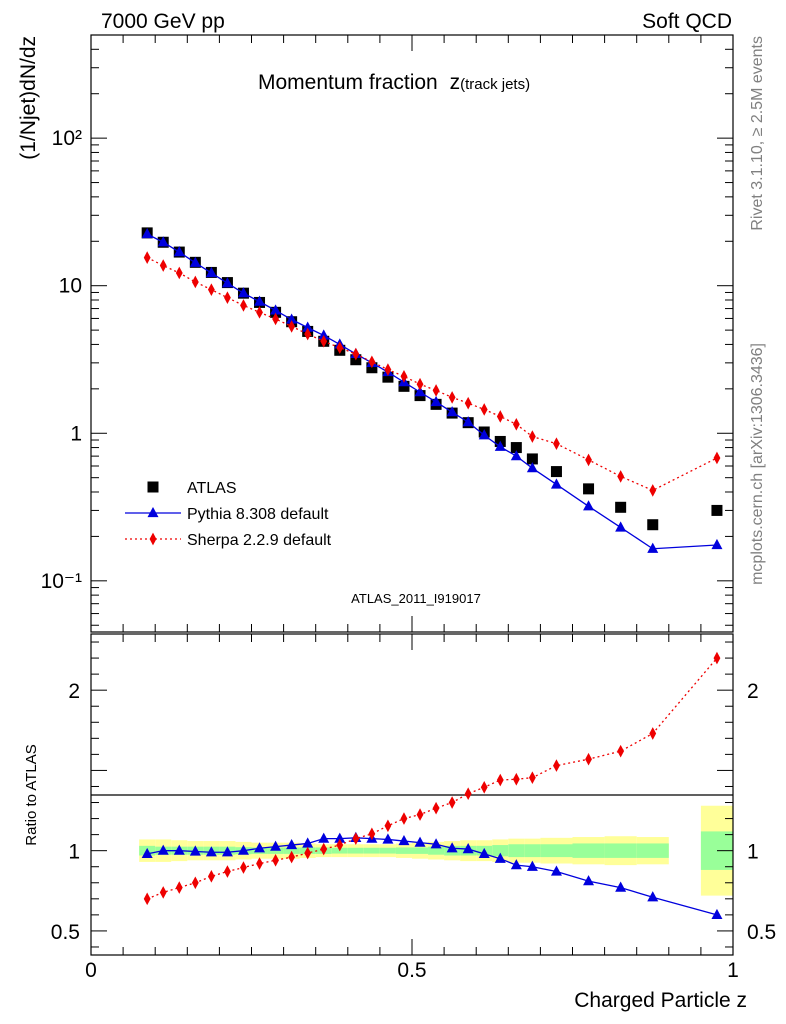 The width and height of the screenshot is (786, 1024). I want to click on main-y-axis-label: (1/Njet)dN/dz, so click(28, 98).